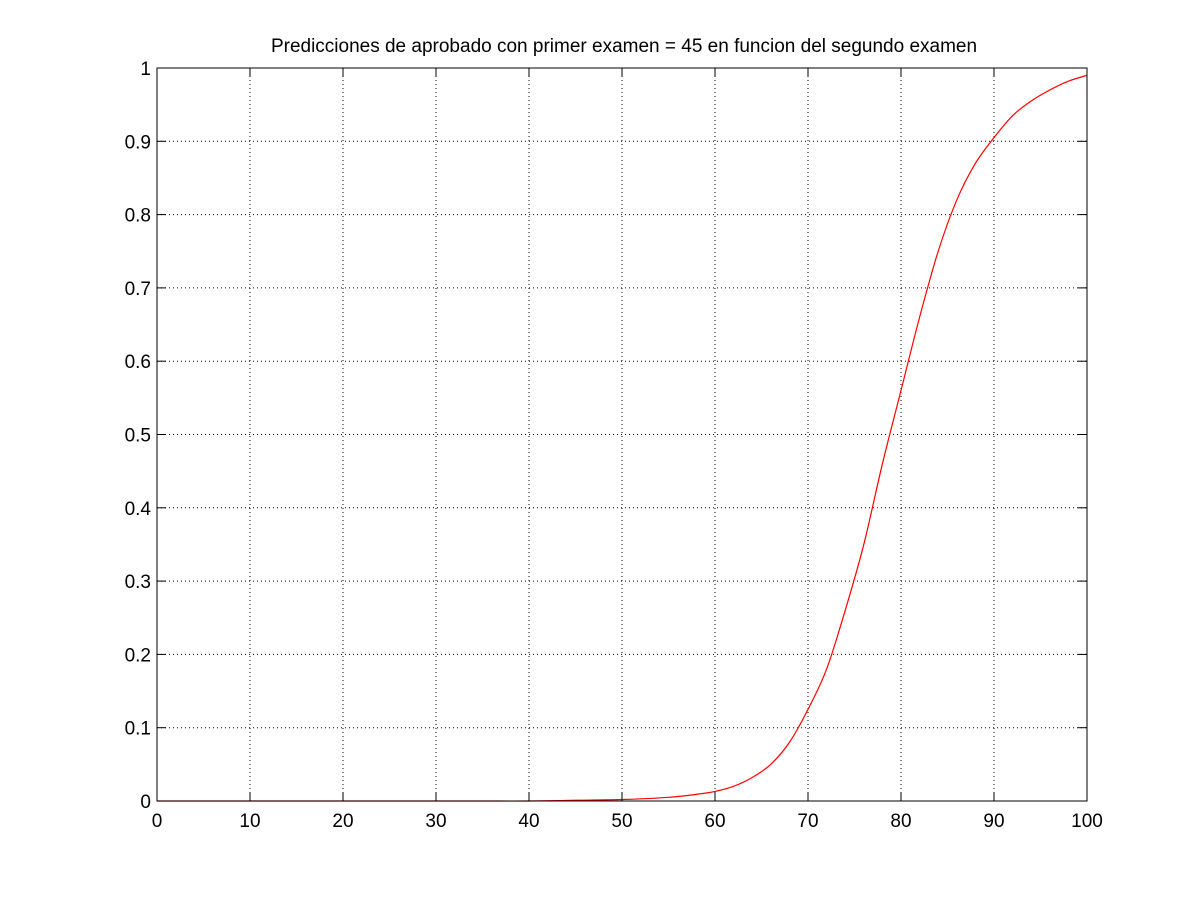  Describe the element at coordinates (138, 289) in the screenshot. I see `y-tick-label: 0.7` at that location.